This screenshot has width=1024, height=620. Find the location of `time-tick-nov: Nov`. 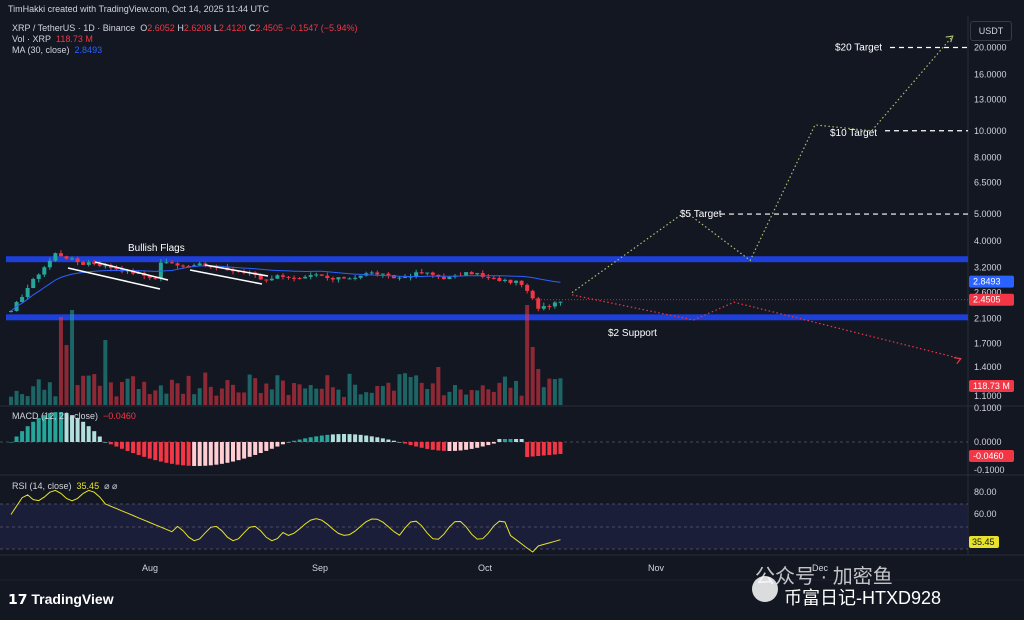

time-tick-nov: Nov is located at coordinates (656, 568).